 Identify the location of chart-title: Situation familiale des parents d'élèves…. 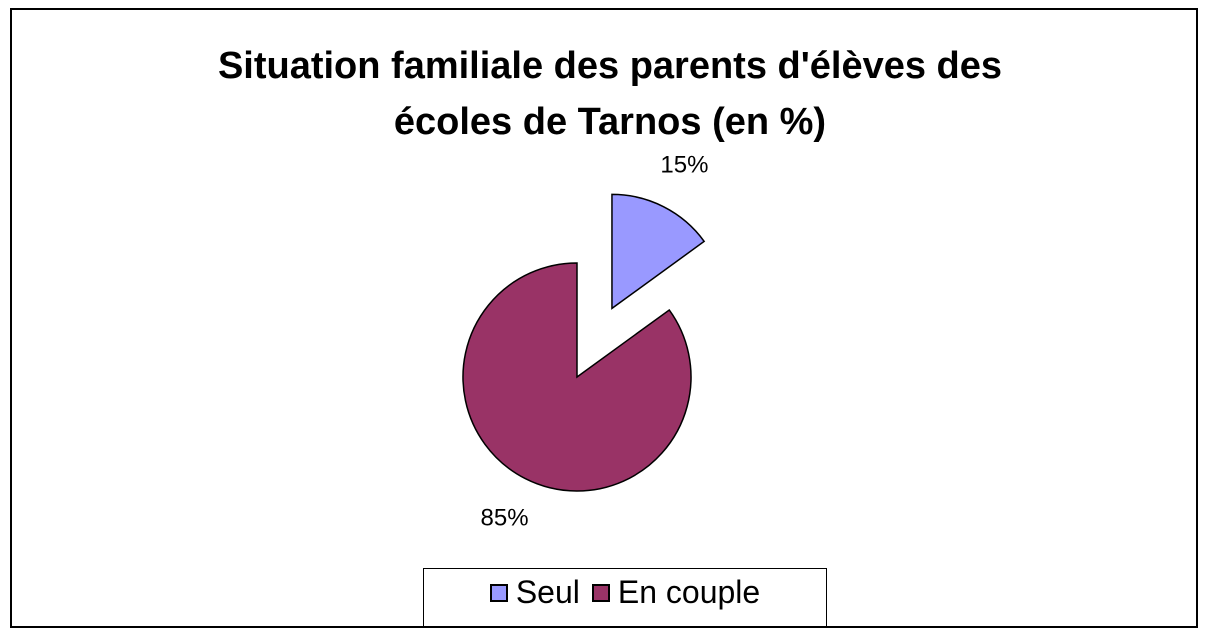
(610, 94).